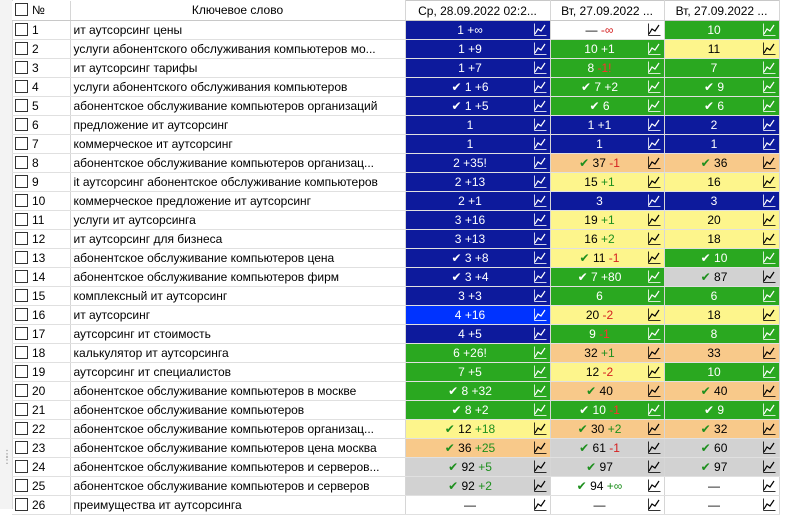 Image resolution: width=798 pixels, height=515 pixels. I want to click on position-cell: 1 +9, so click(478, 49).